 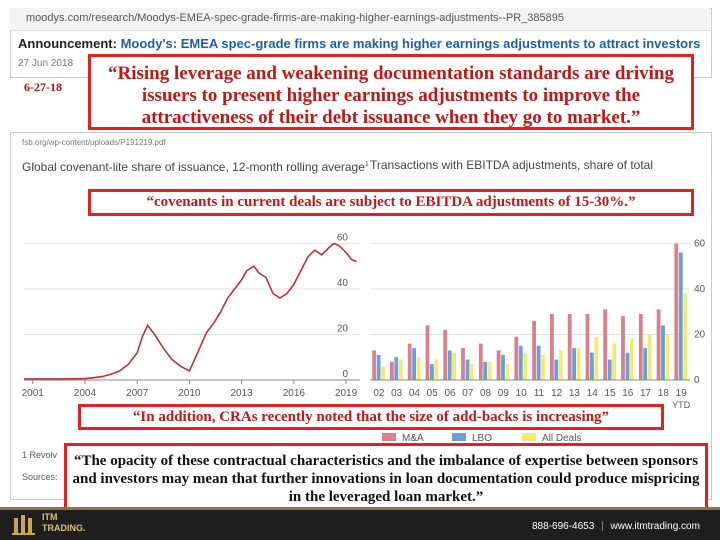 I want to click on url-bar, so click(x=360, y=19).